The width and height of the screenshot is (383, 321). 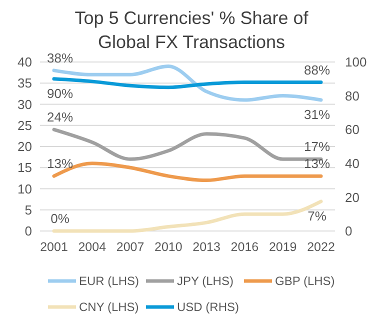 I want to click on x-tick-label: 2013, so click(x=206, y=247).